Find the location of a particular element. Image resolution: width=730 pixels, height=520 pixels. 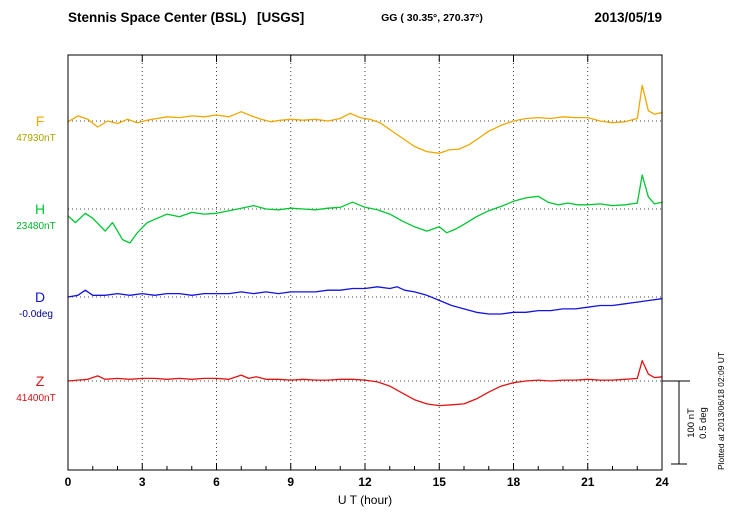

series-basevalue-D: -0.0deg is located at coordinates (36, 314).